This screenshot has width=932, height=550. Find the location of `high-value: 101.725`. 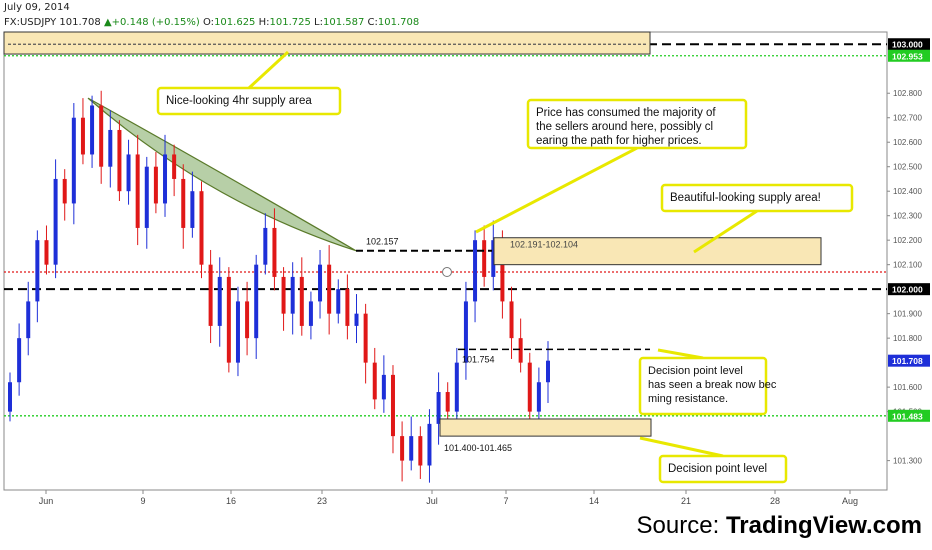

high-value: 101.725 is located at coordinates (290, 22).